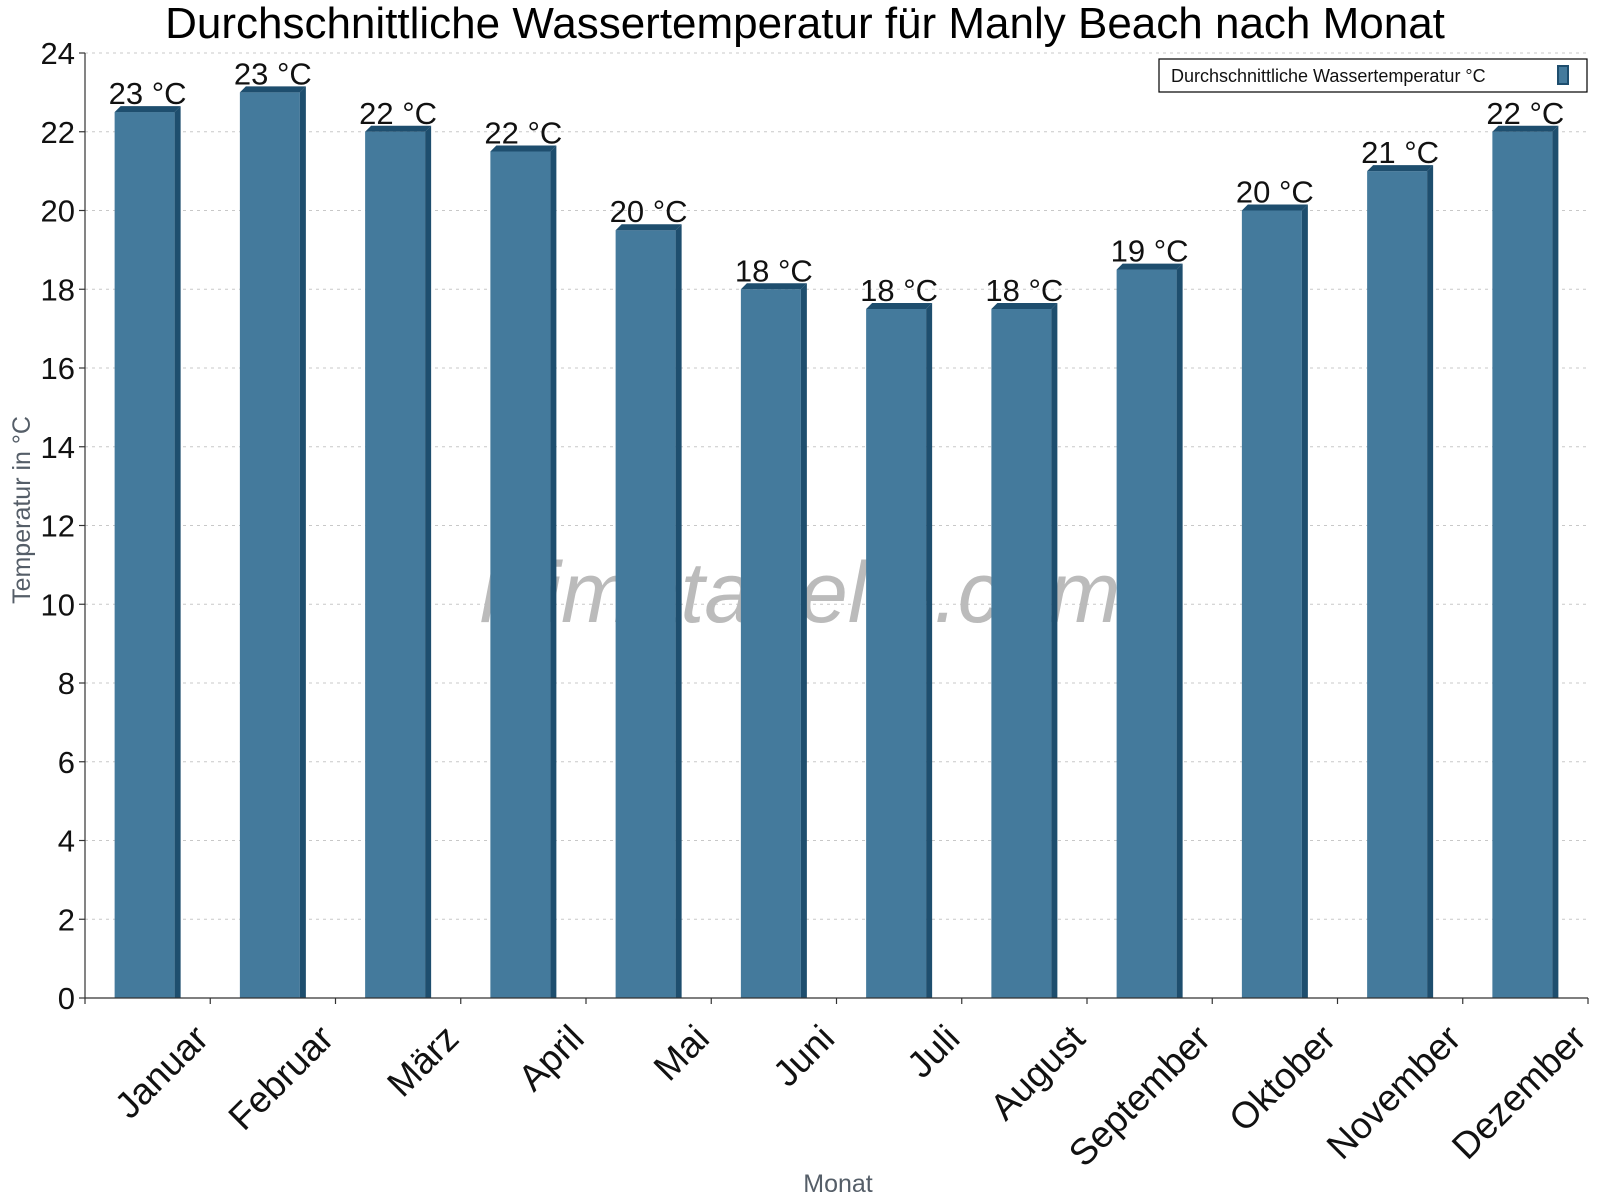  Describe the element at coordinates (1563, 75) in the screenshot. I see `legend-swatch` at that location.